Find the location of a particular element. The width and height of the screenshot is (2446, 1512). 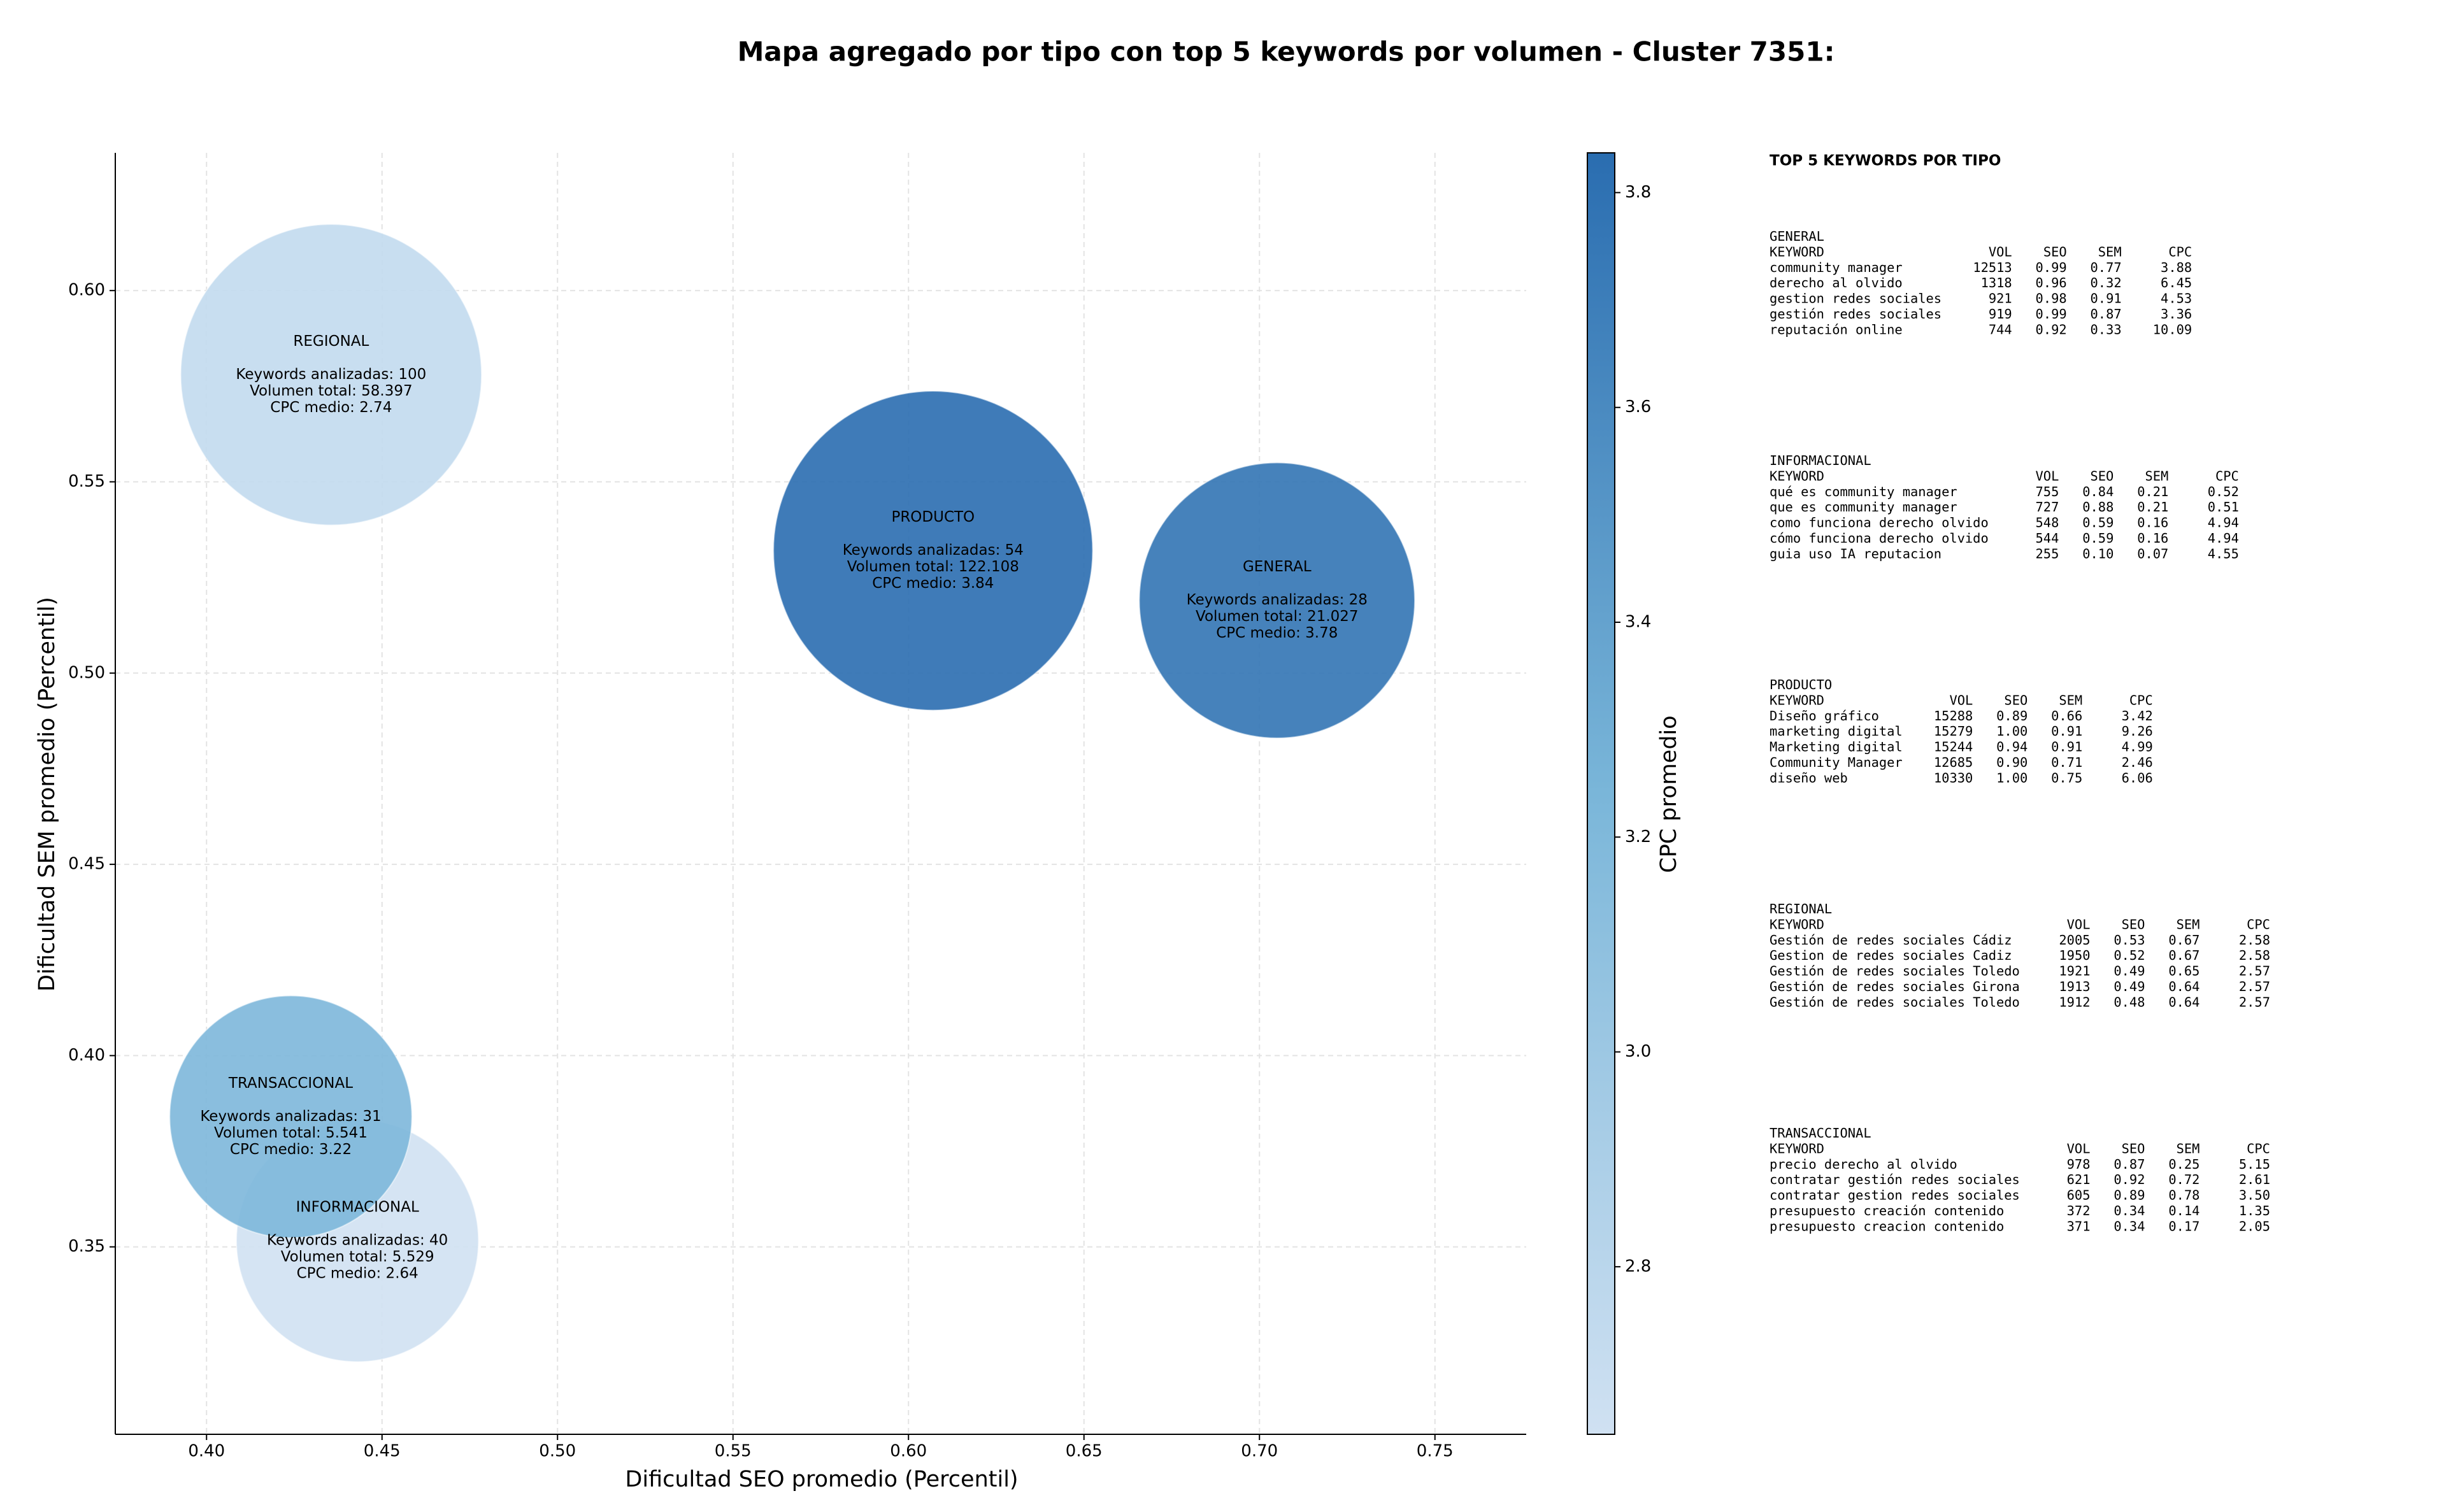

y-axis-label: Dificultad SEM promedio (Percentil) is located at coordinates (47, 794).